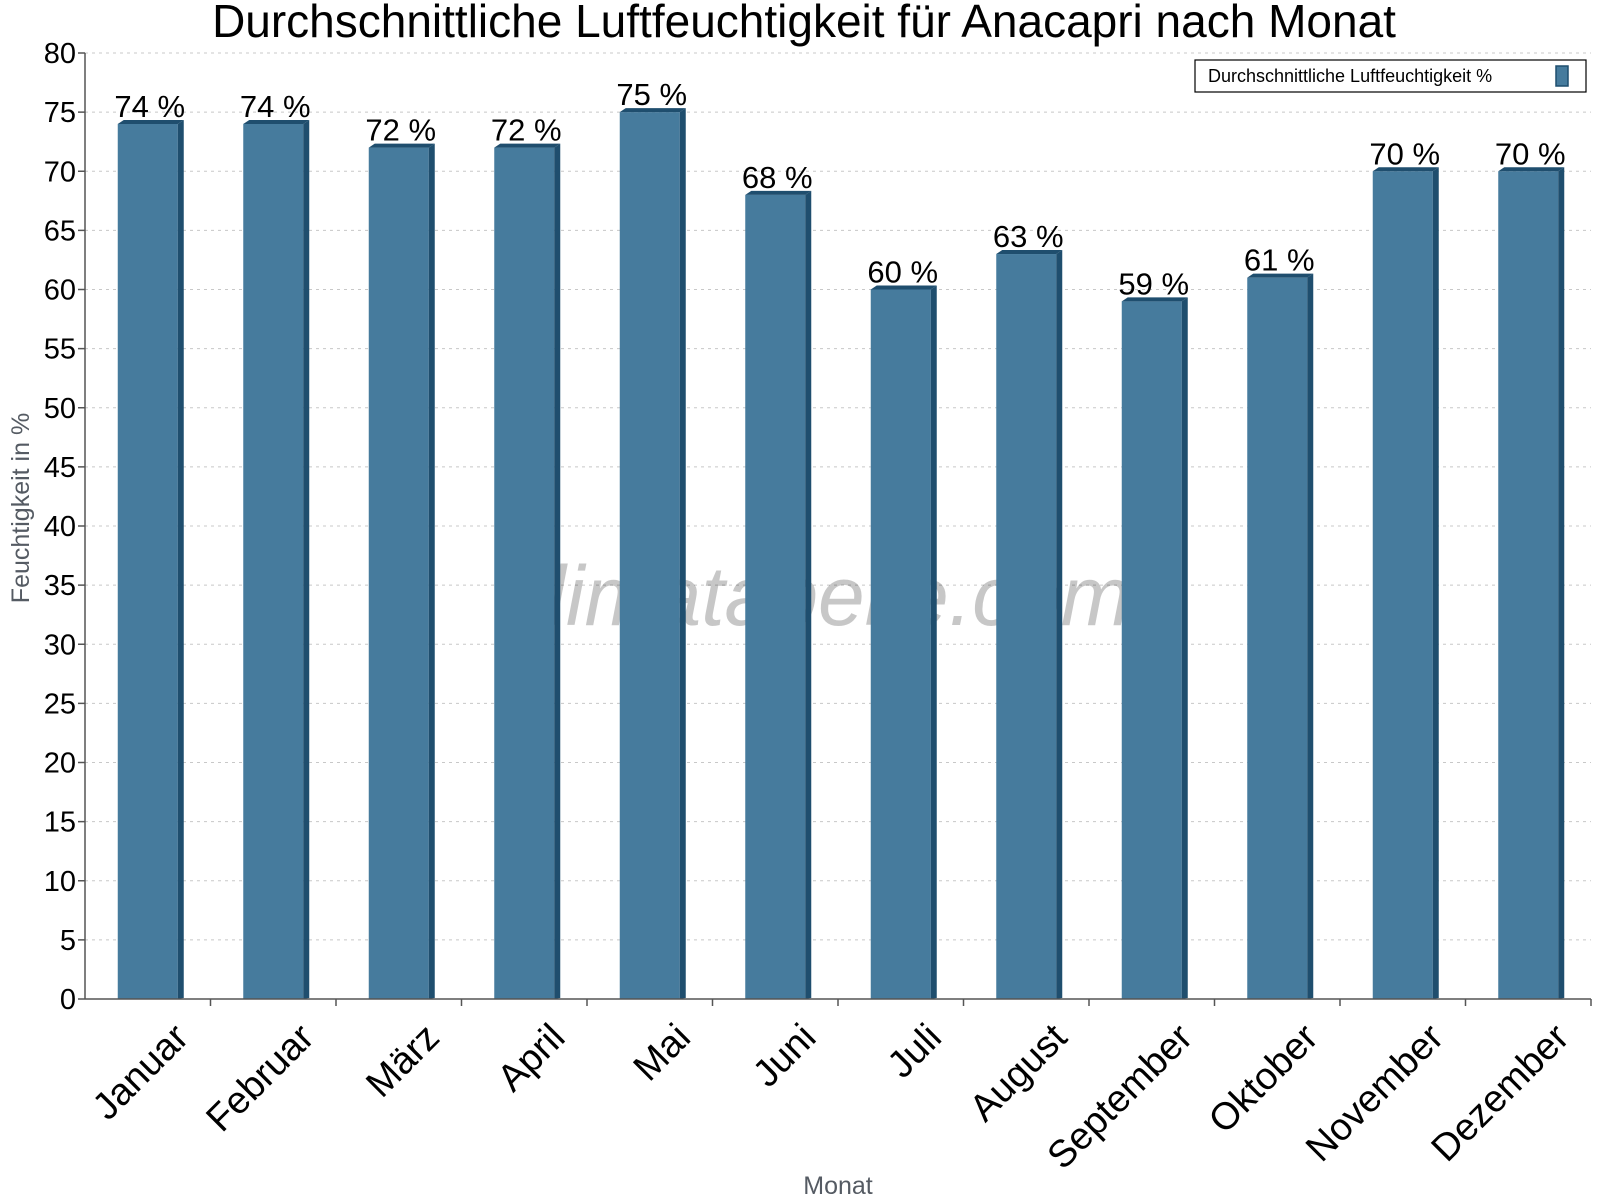 Image resolution: width=1600 pixels, height=1200 pixels. I want to click on y-tick-label: 30, so click(60, 645).